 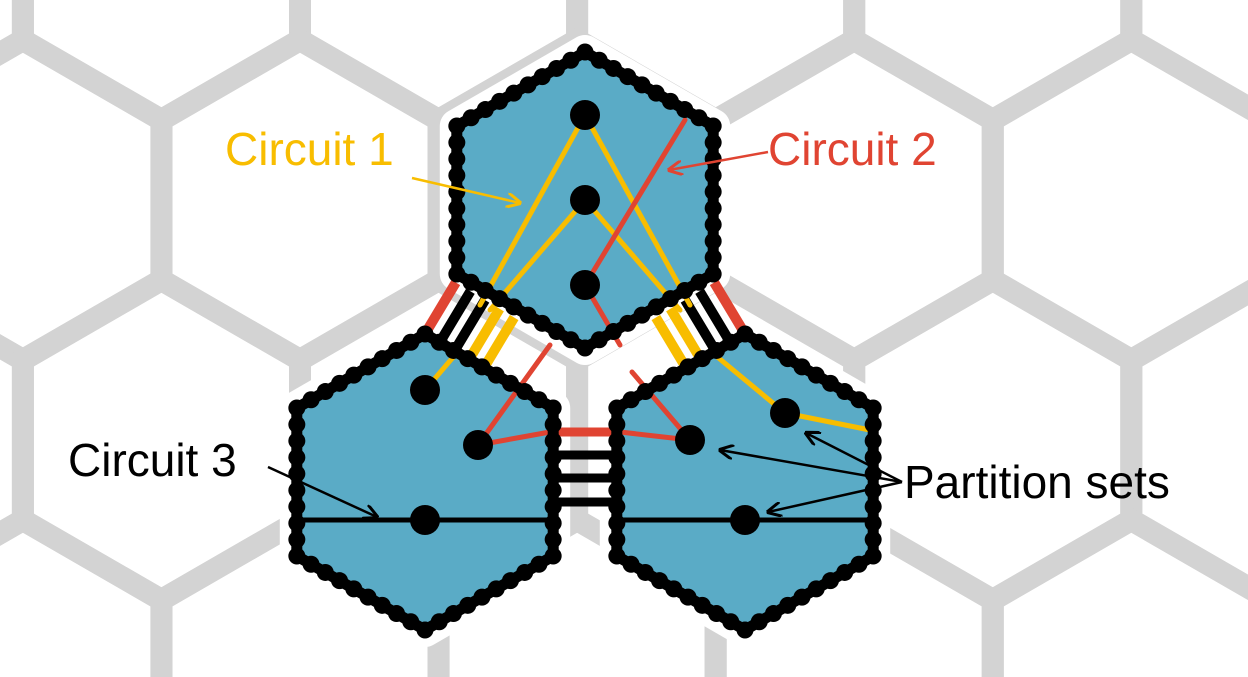 I want to click on circuit2-wire, so click(x=635, y=202).